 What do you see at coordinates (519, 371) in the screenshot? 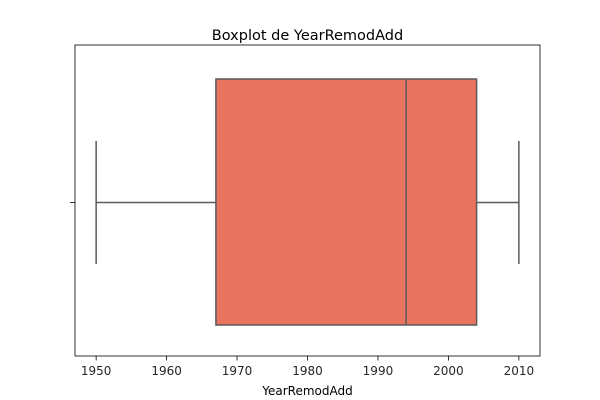
I see `x-tick-label: 2010` at bounding box center [519, 371].